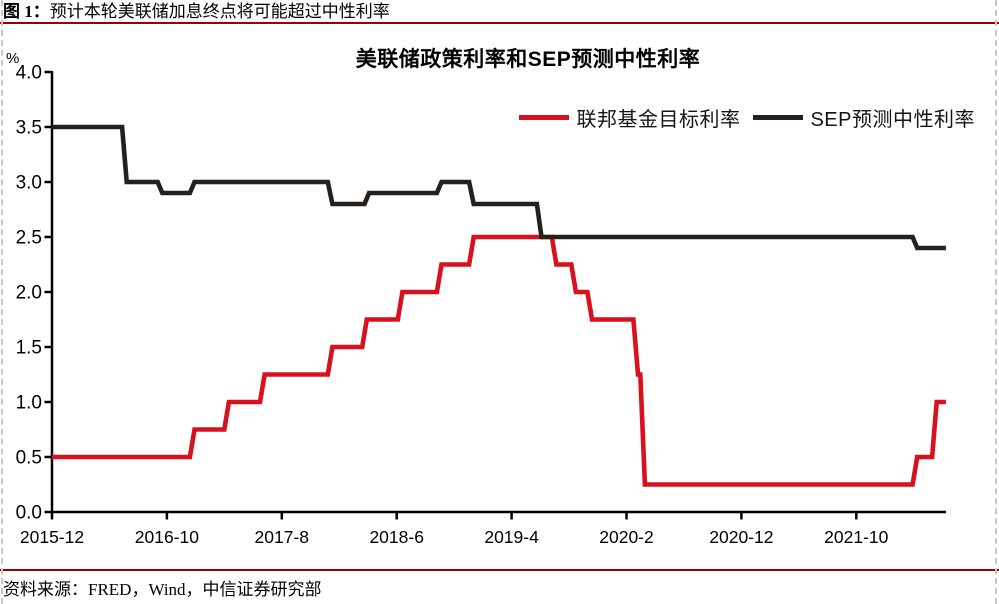 This screenshot has height=604, width=999. I want to click on x-tick-label: 2015-12, so click(52, 537).